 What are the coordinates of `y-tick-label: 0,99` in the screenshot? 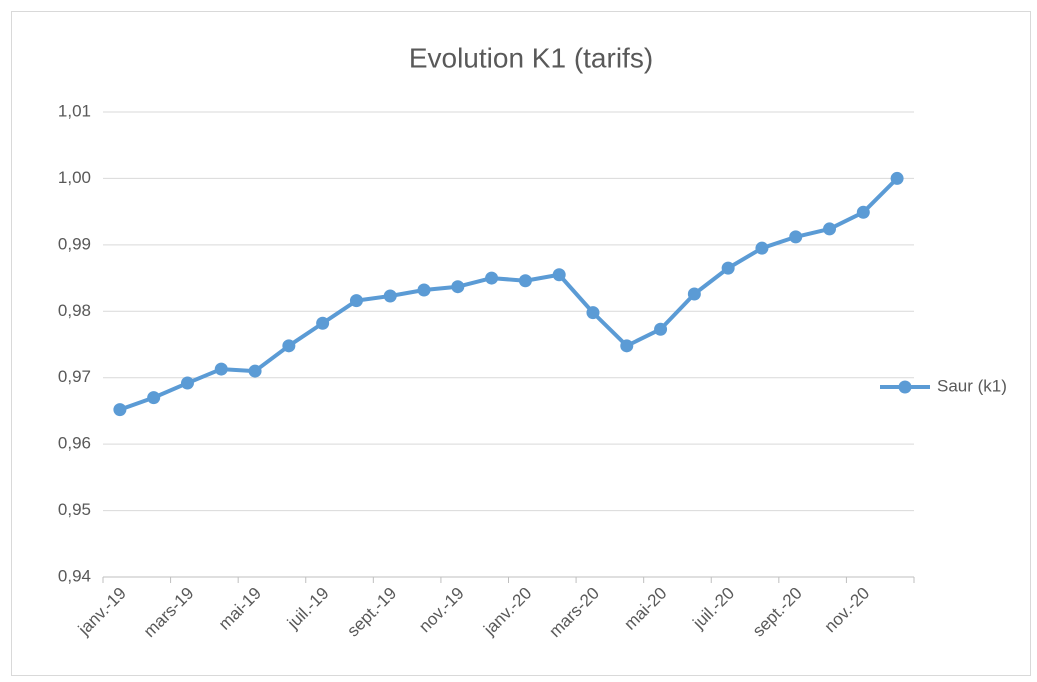 It's located at (74, 243).